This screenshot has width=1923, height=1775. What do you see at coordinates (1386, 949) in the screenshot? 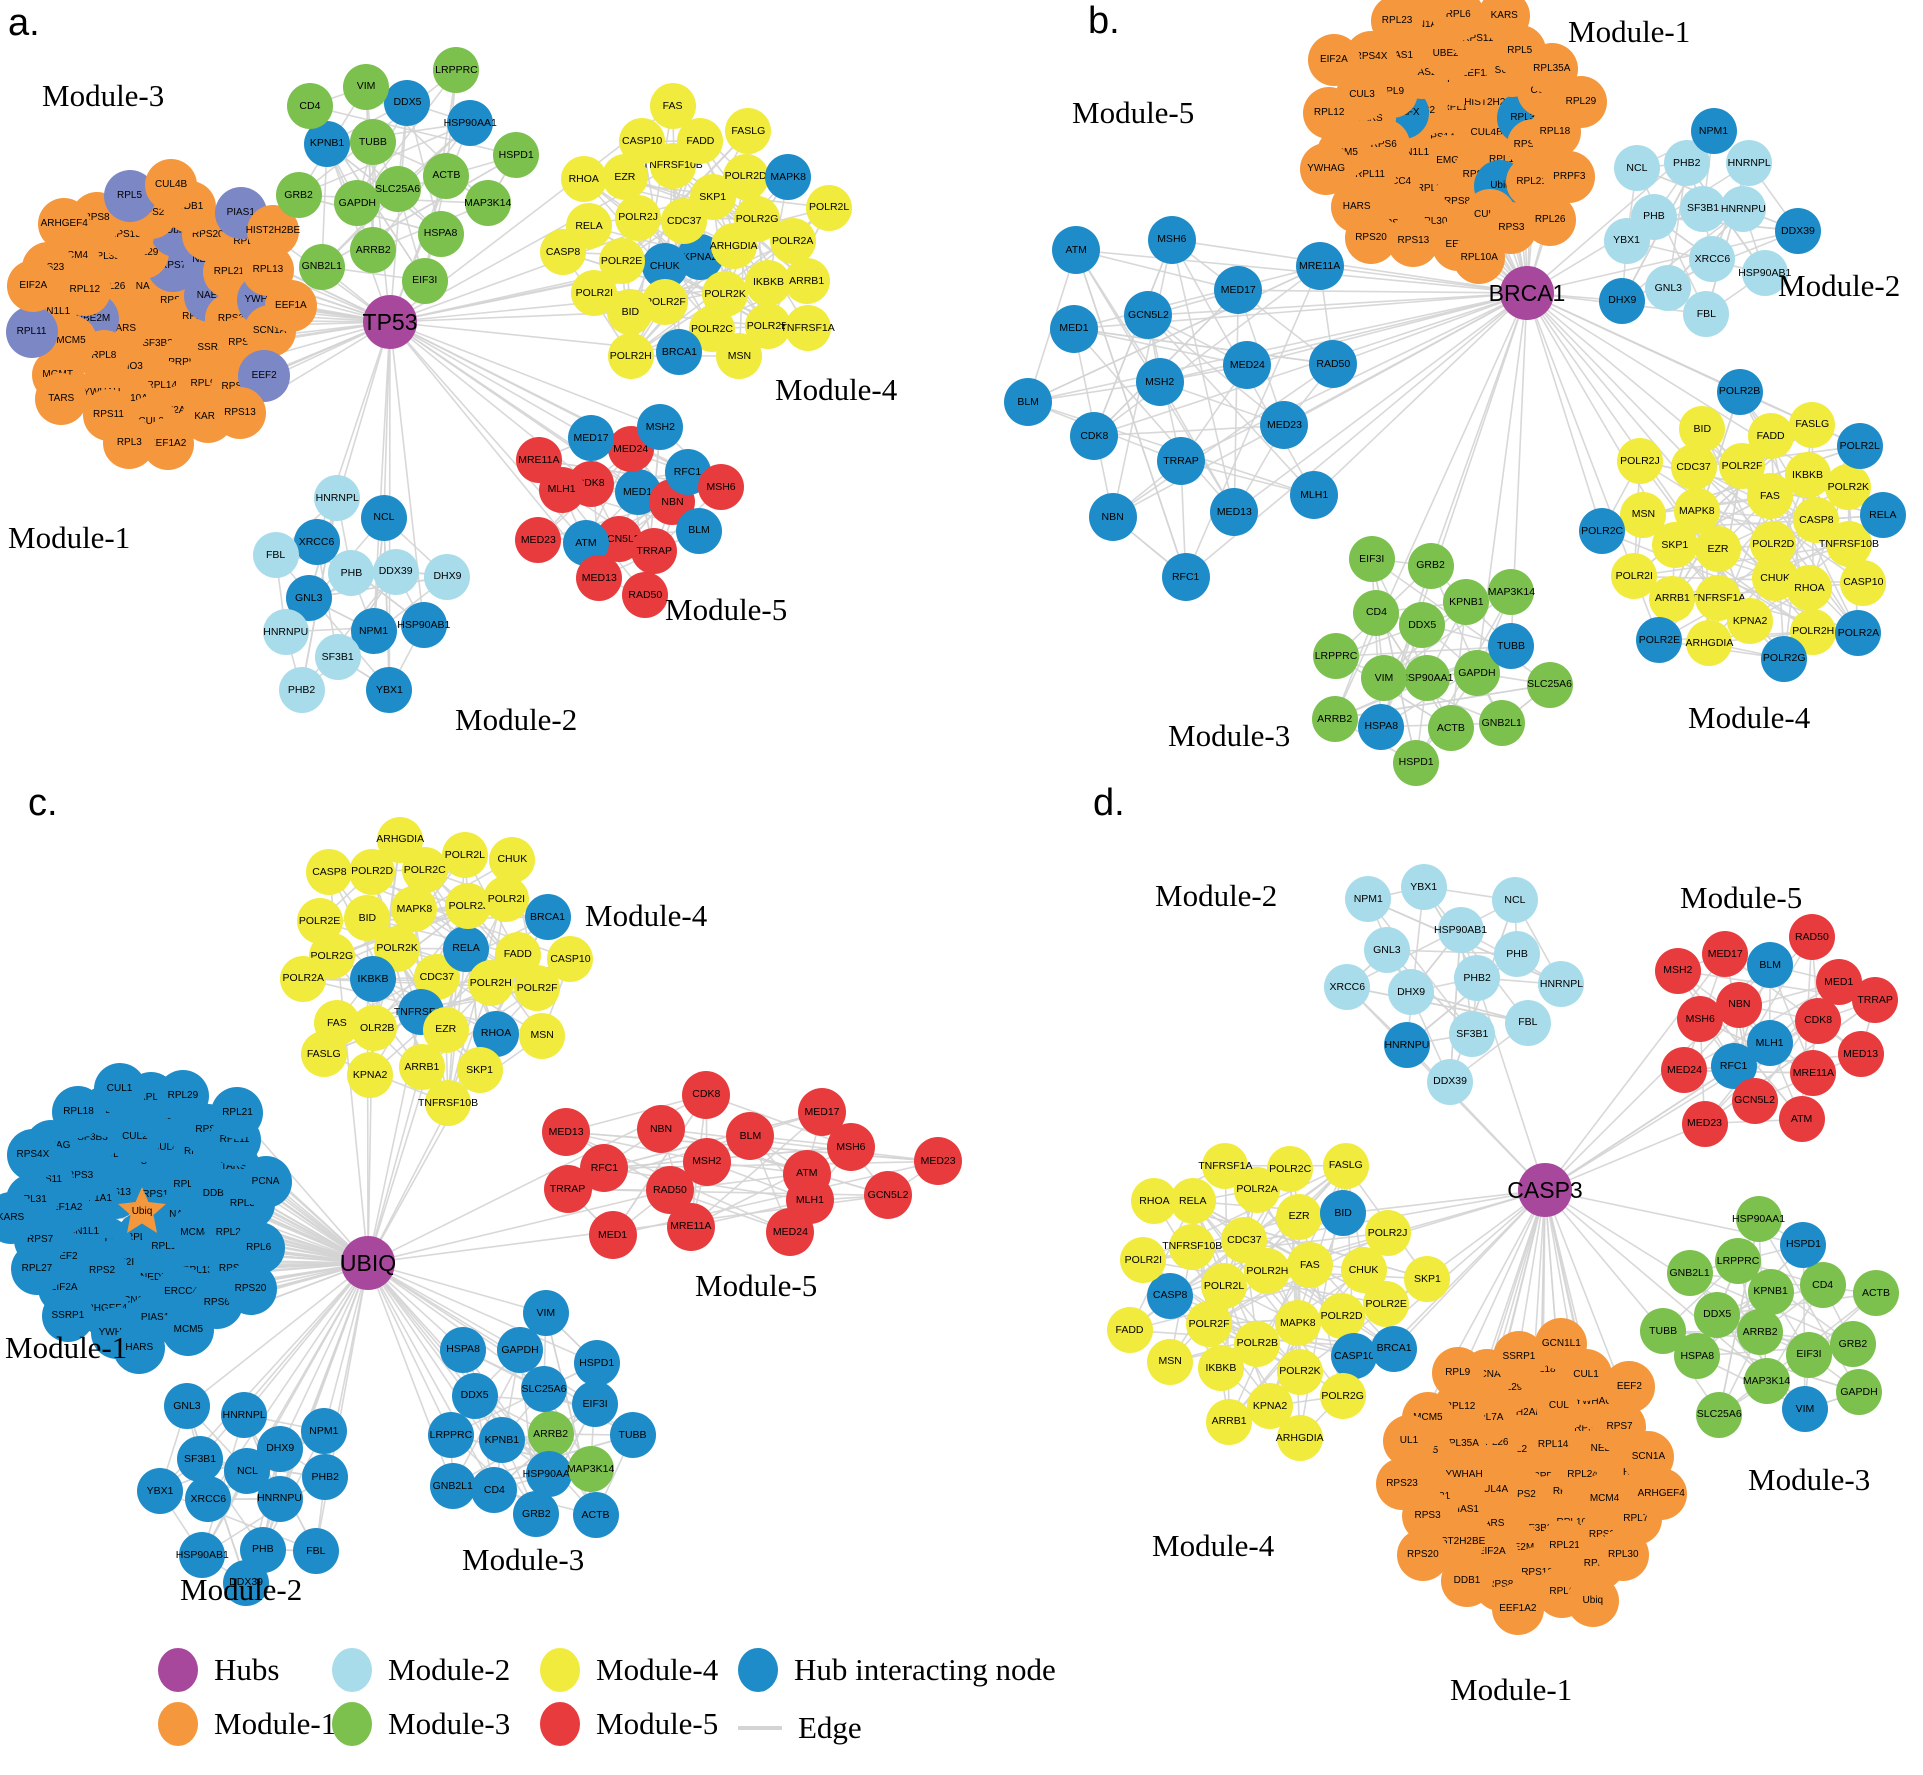
I see `gene-node-d-GNL3: GNL3` at bounding box center [1386, 949].